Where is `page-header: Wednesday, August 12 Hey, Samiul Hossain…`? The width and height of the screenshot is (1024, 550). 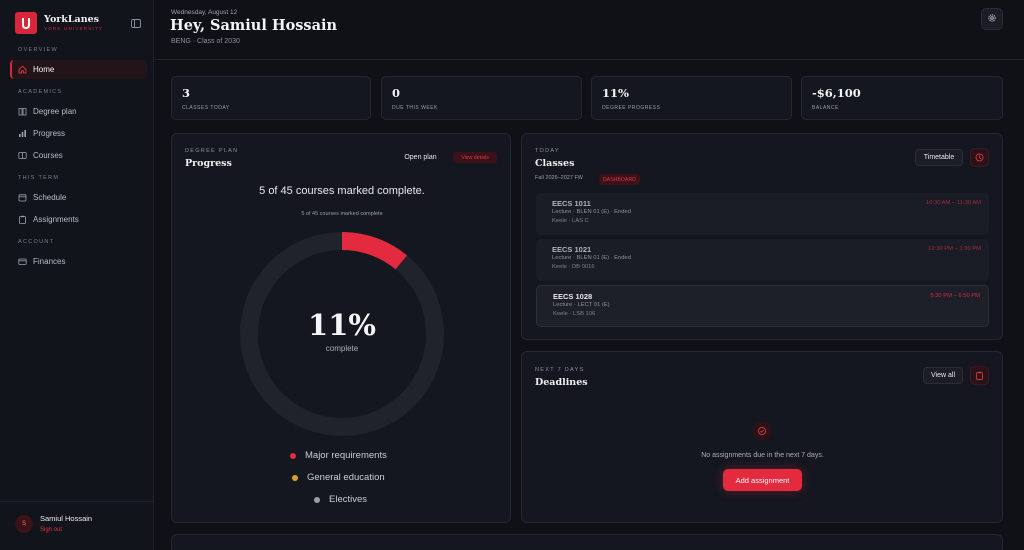
page-header: Wednesday, August 12 Hey, Samiul Hossain… is located at coordinates (589, 30).